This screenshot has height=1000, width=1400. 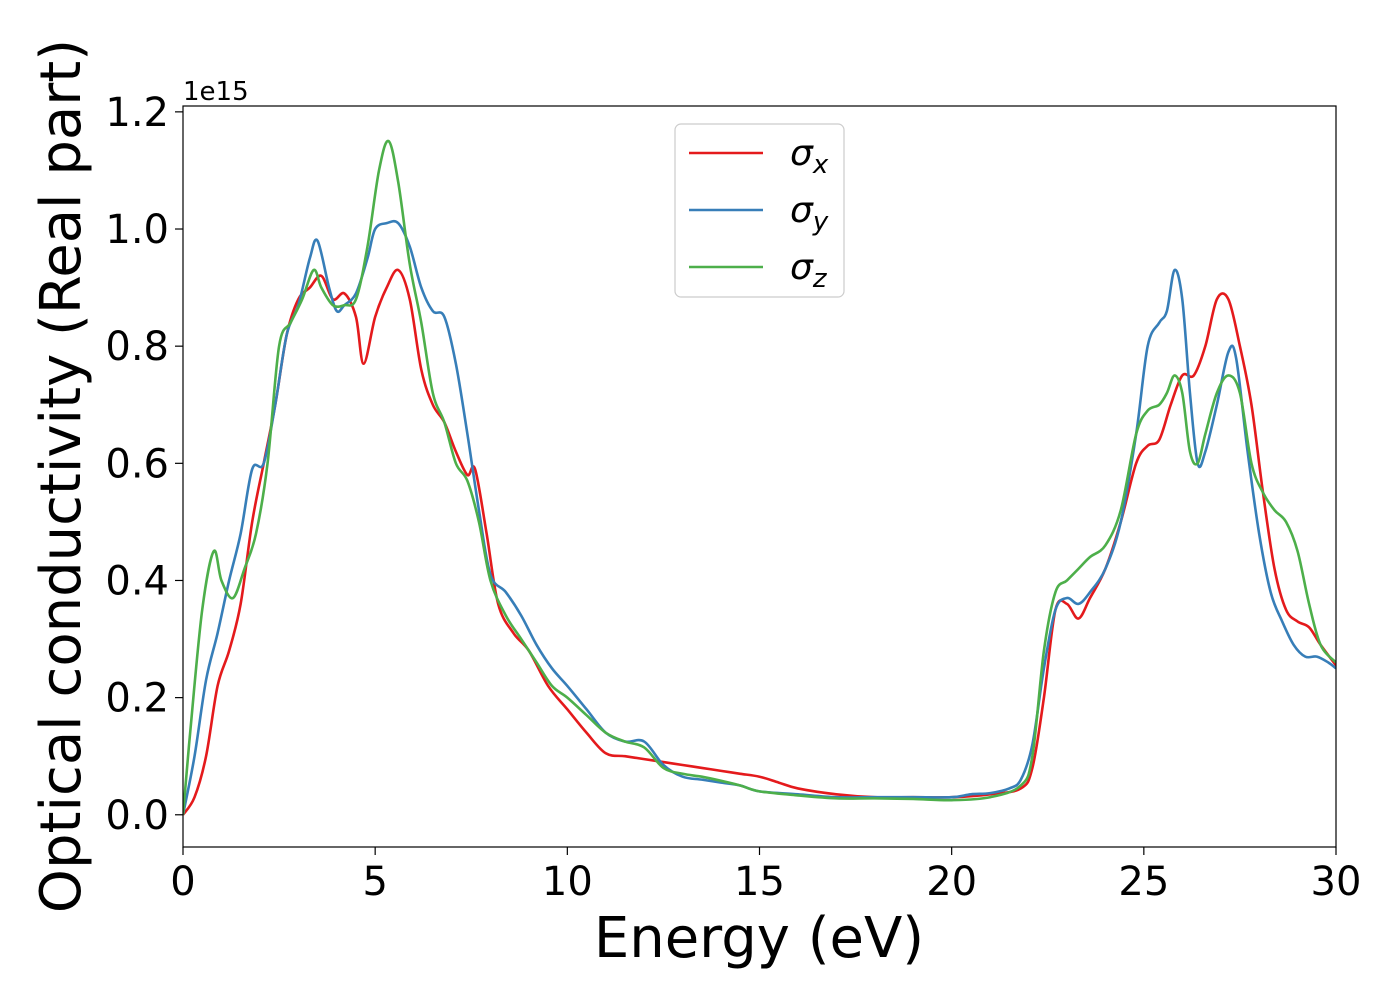 I want to click on legend-label-x: σx, so click(x=809, y=156).